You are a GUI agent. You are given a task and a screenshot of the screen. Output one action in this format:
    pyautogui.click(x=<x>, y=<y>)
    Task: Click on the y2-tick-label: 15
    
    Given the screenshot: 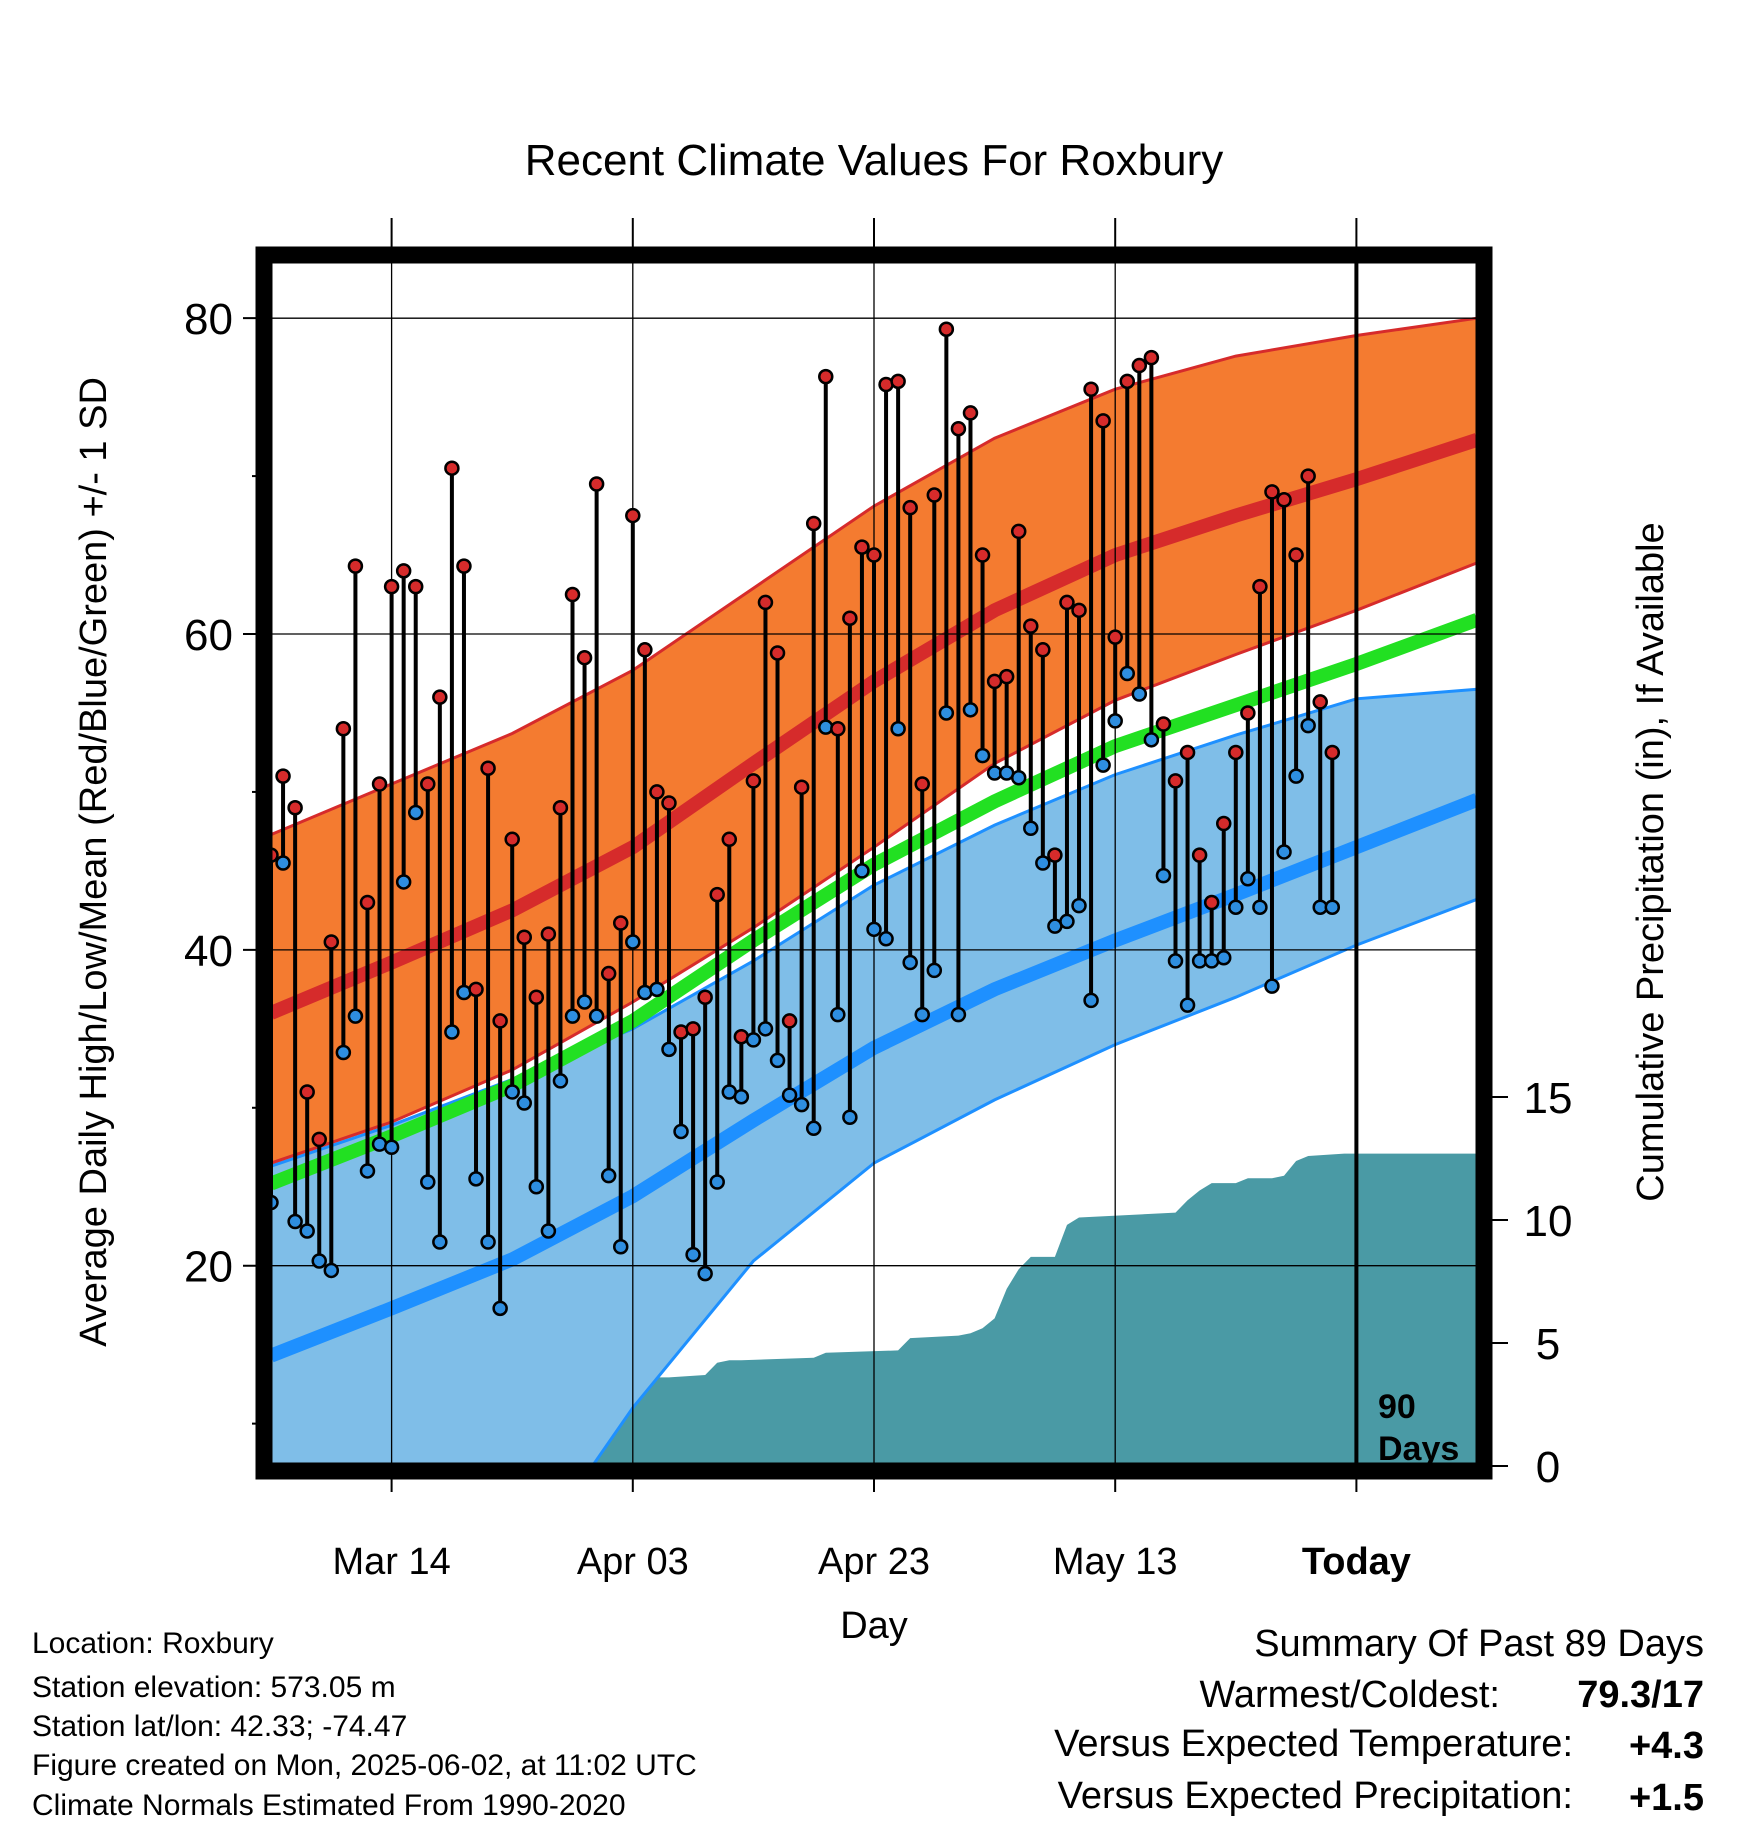 What is the action you would take?
    pyautogui.click(x=1548, y=1098)
    